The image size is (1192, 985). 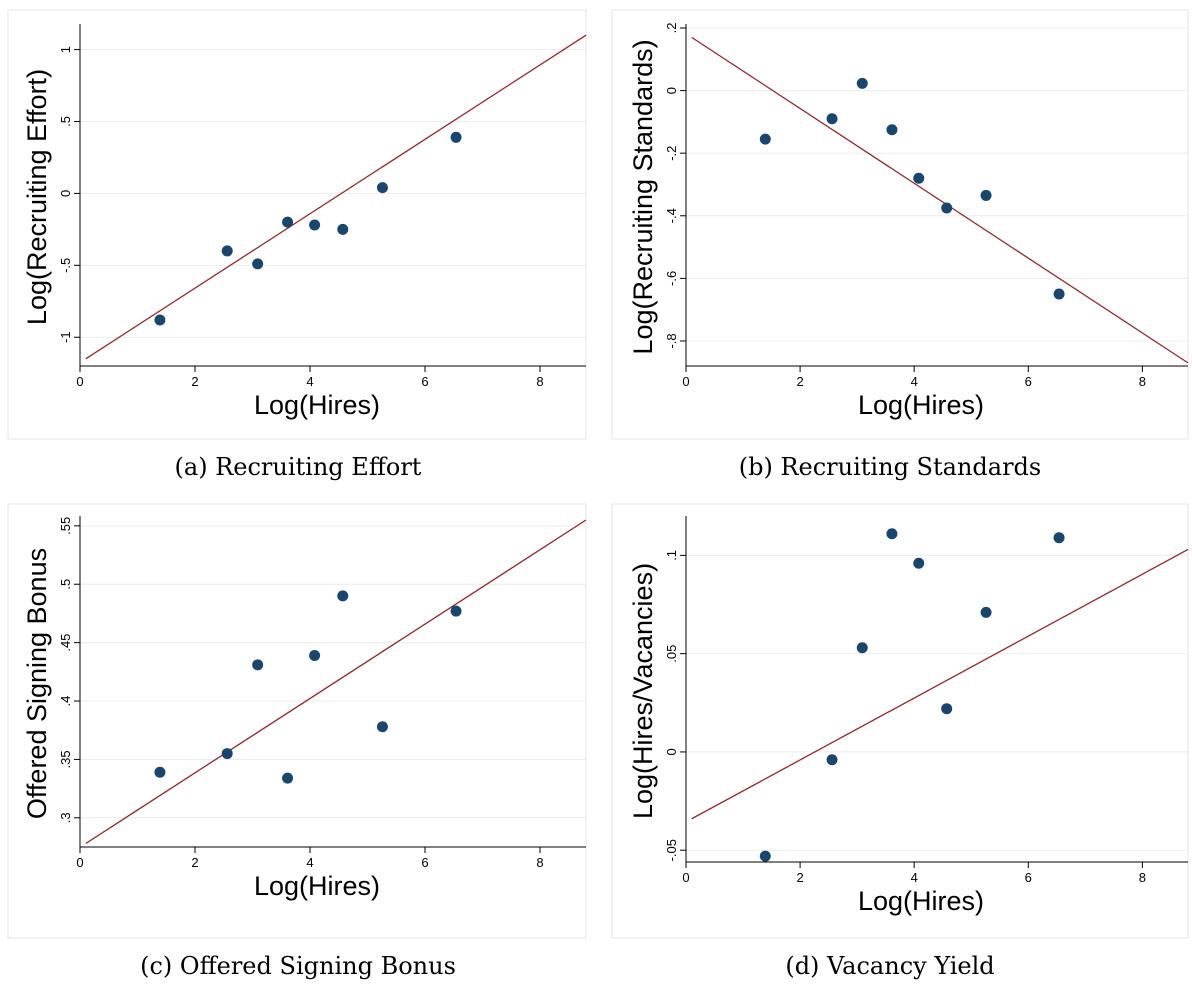 What do you see at coordinates (37, 683) in the screenshot?
I see `y-axis-title: Offered Signing Bonus` at bounding box center [37, 683].